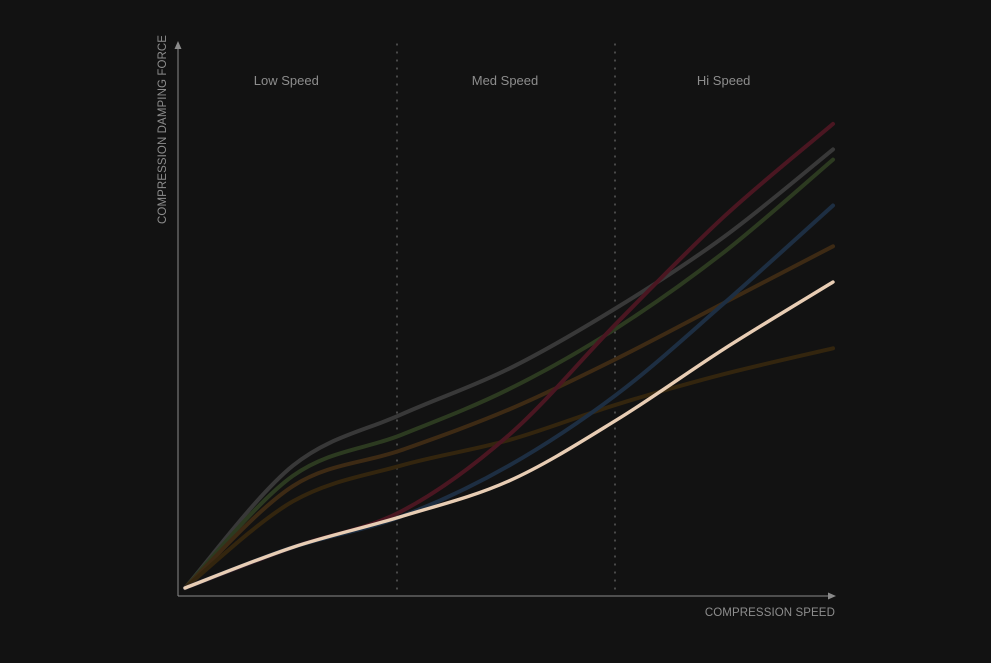 The height and width of the screenshot is (663, 991). What do you see at coordinates (723, 80) in the screenshot?
I see `zone-label-3: Hi Speed` at bounding box center [723, 80].